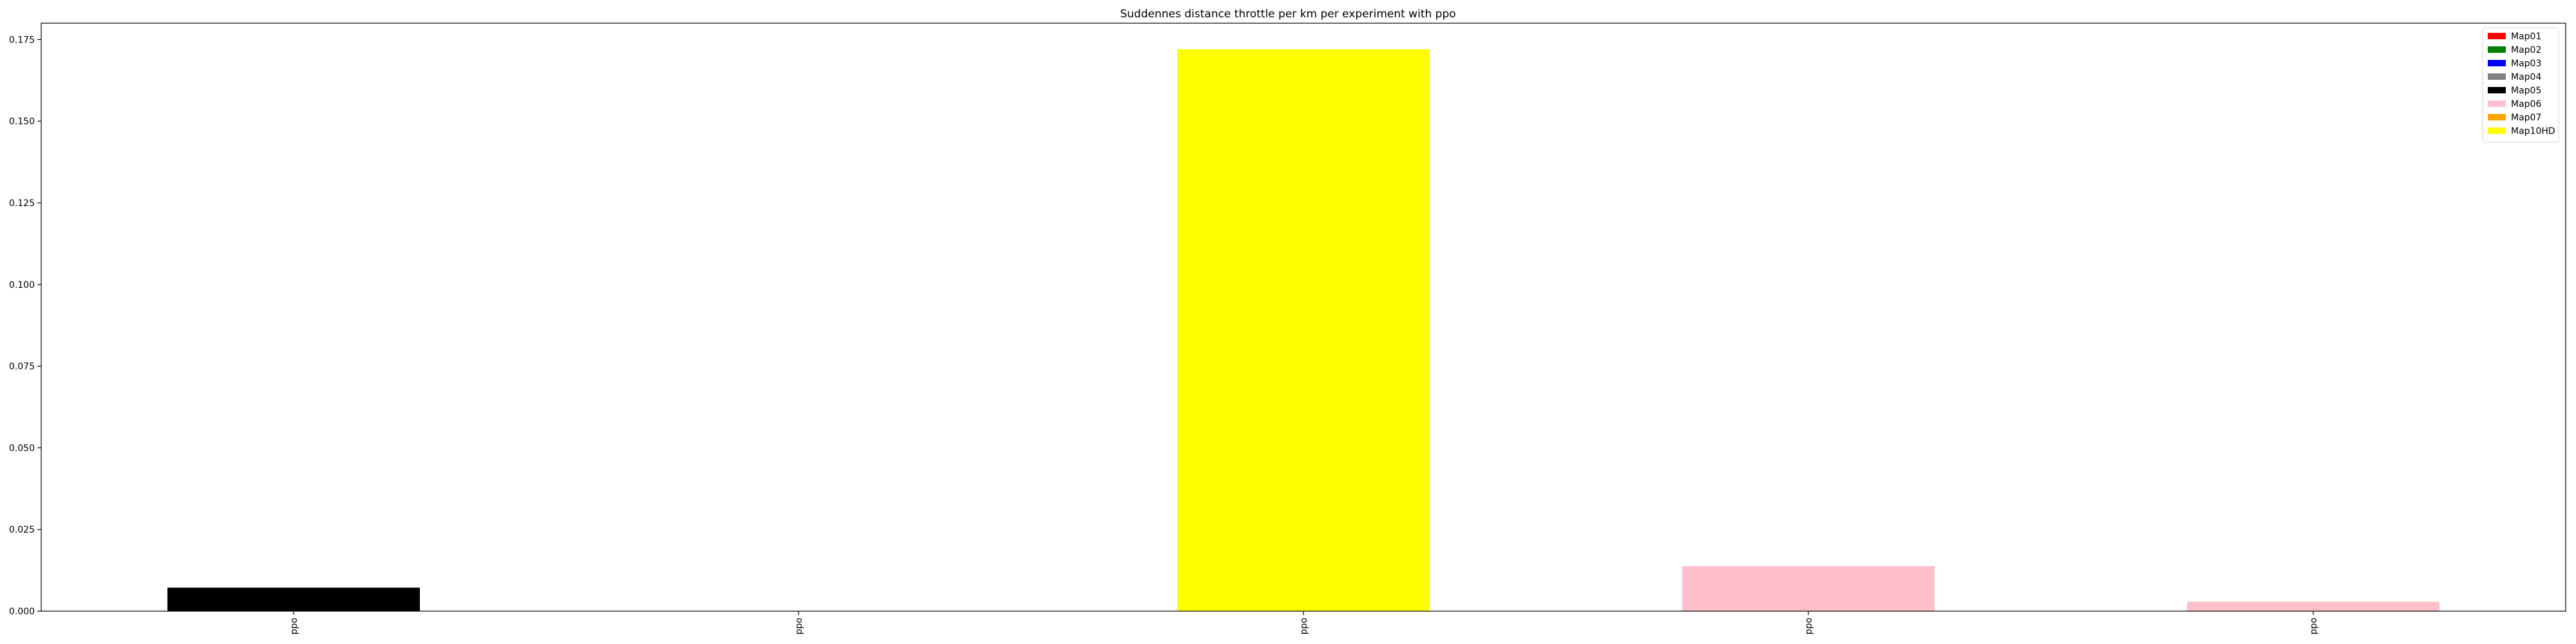  What do you see at coordinates (22, 448) in the screenshot?
I see `y-tick-label: 0.050` at bounding box center [22, 448].